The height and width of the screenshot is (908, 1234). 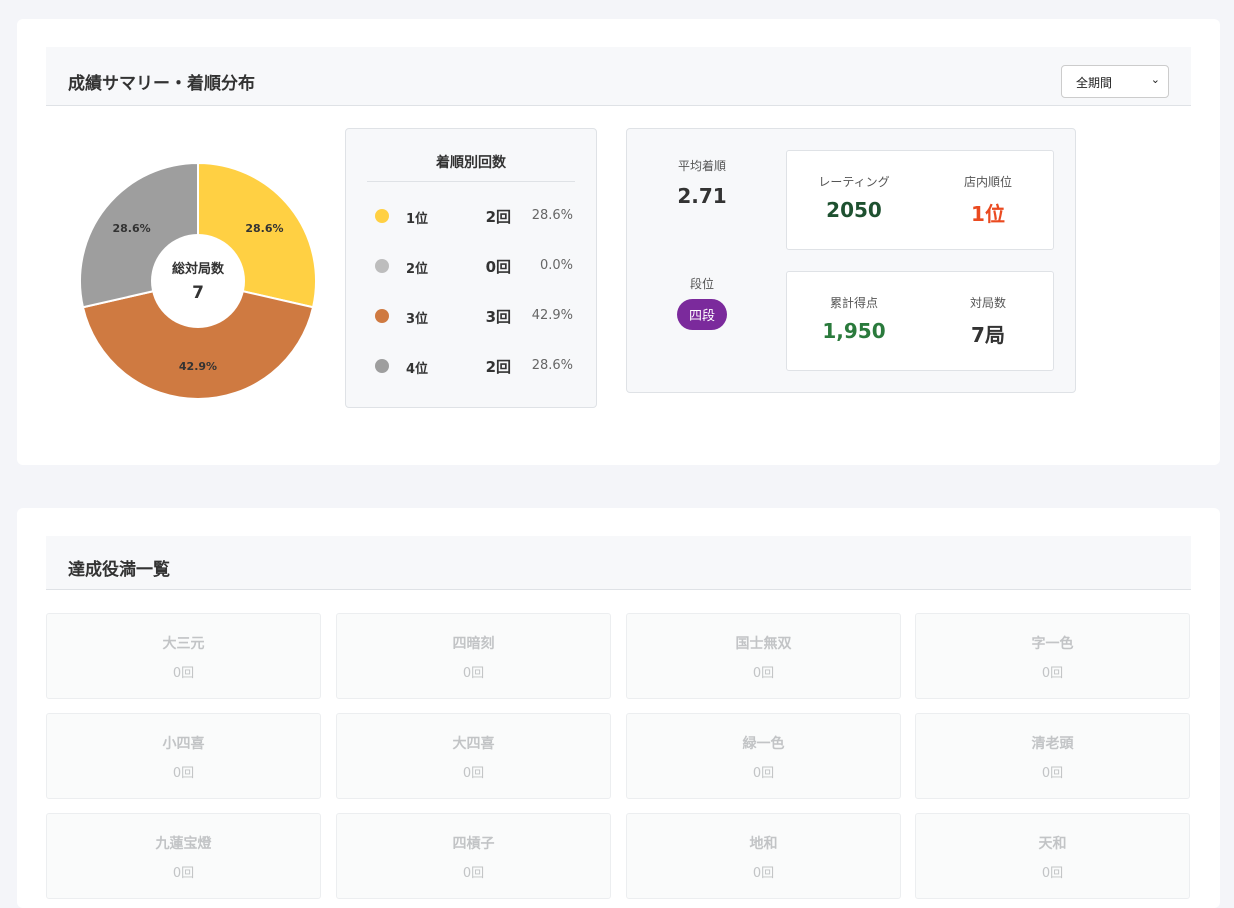 I want to click on dan-badge: 四段, so click(x=701, y=314).